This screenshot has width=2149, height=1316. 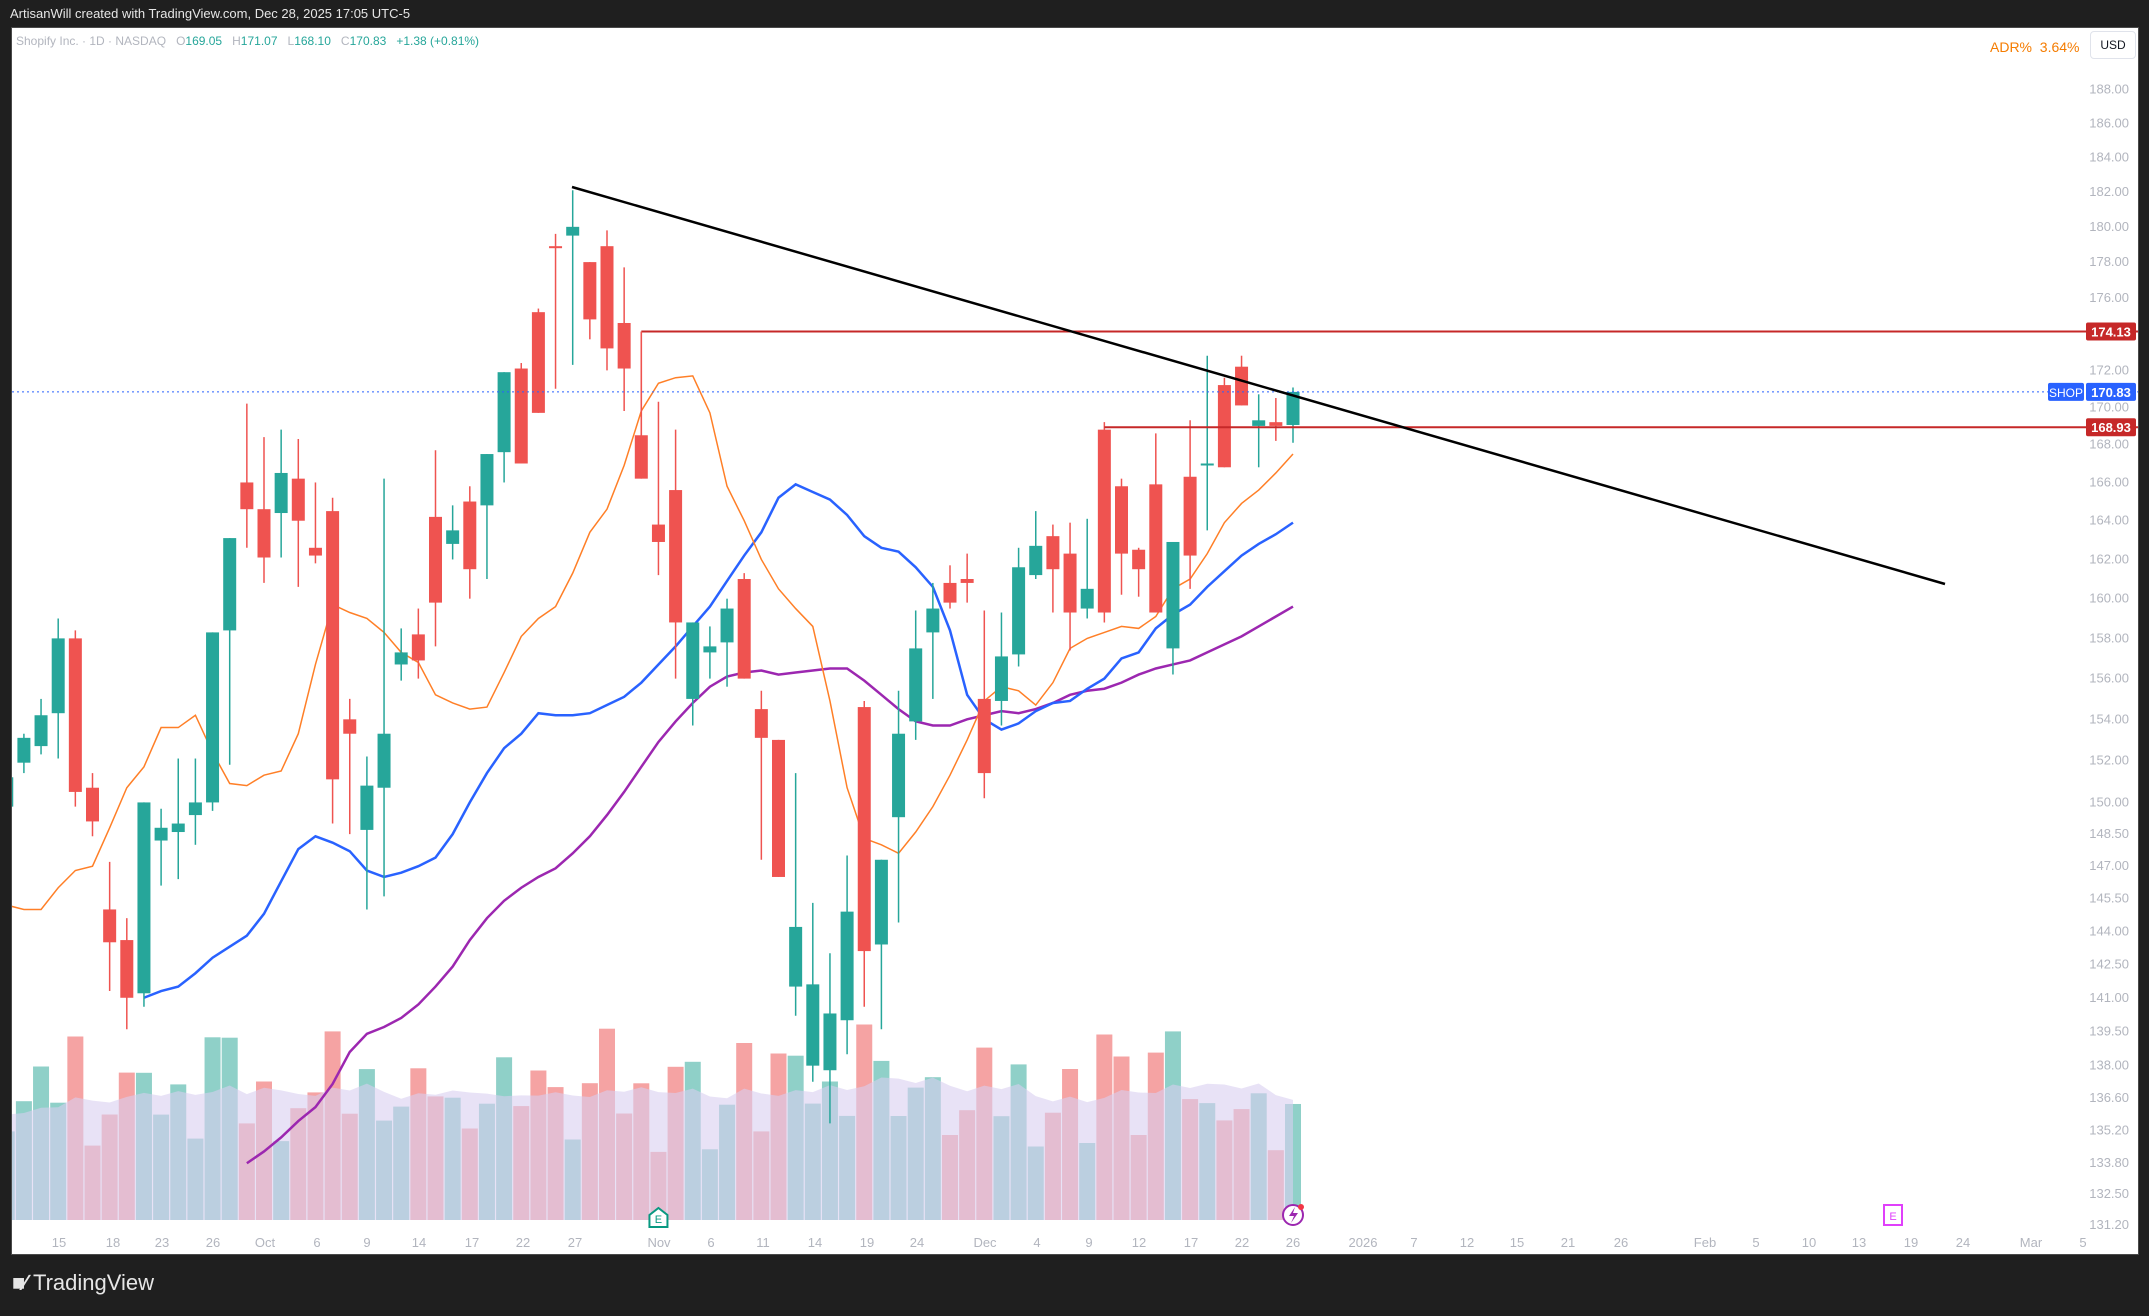 I want to click on price-tick: 170.00, so click(x=2109, y=406).